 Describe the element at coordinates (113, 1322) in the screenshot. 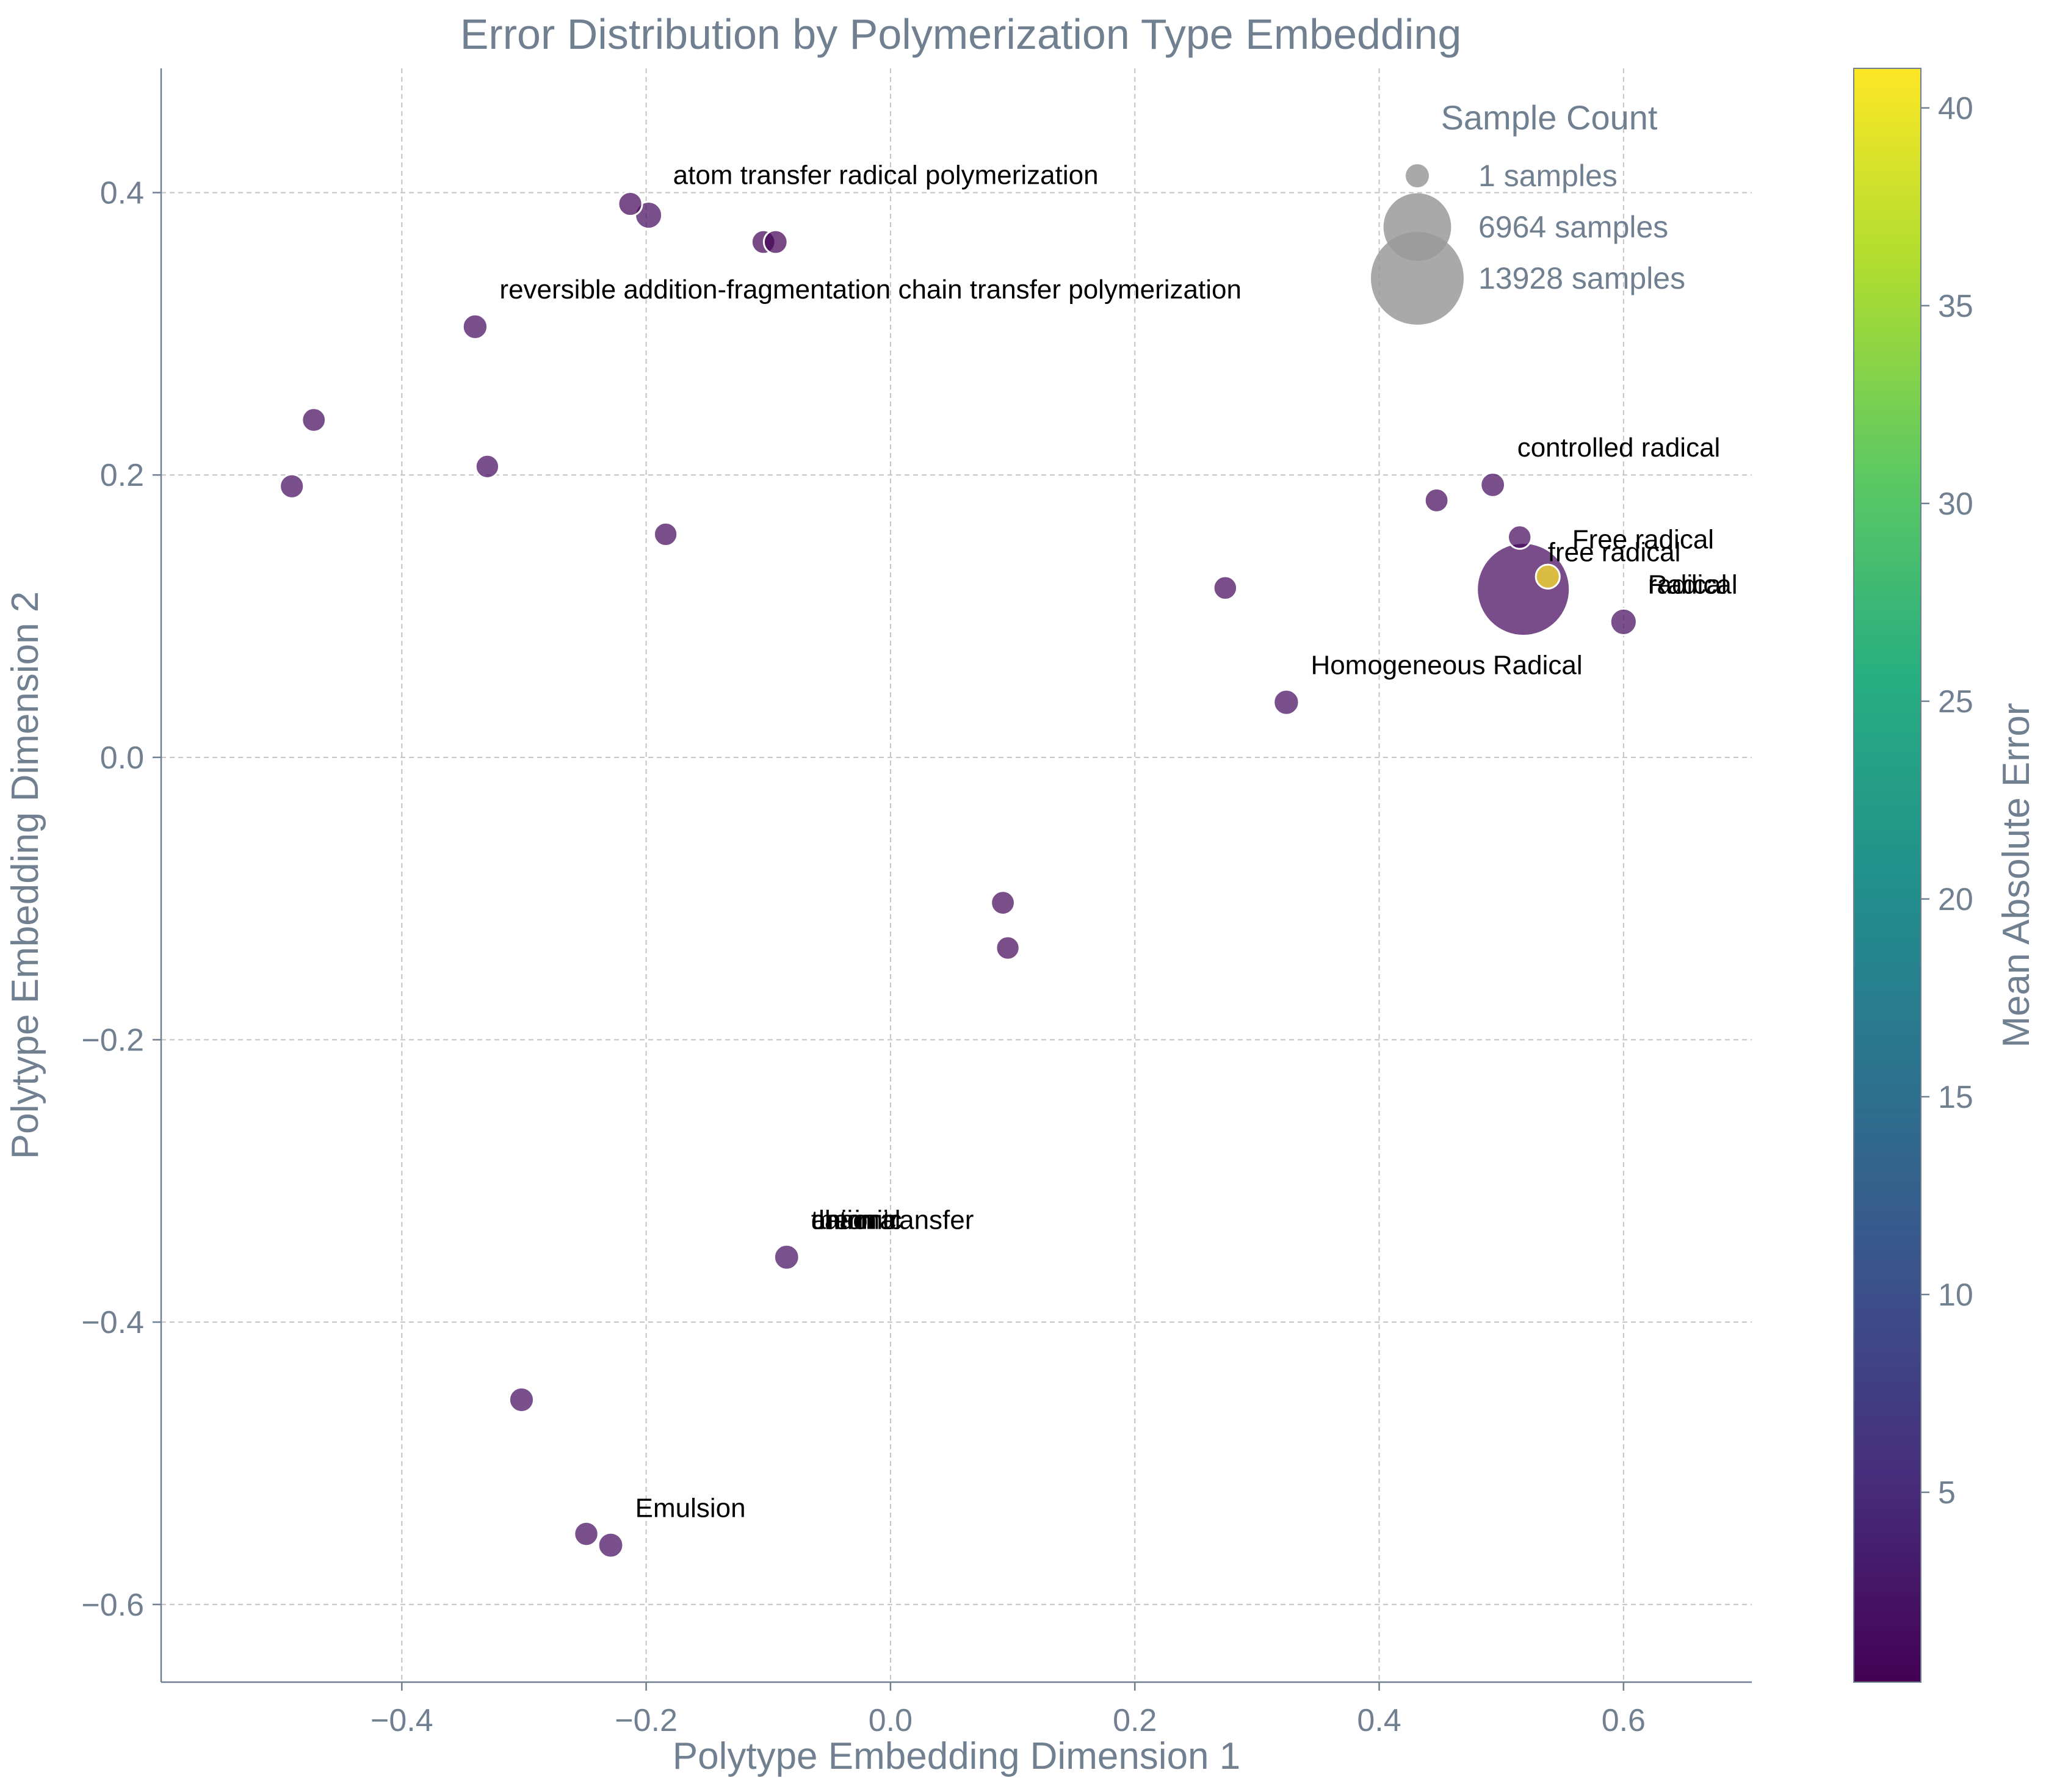

I see `y-tick-label: −0.4` at that location.